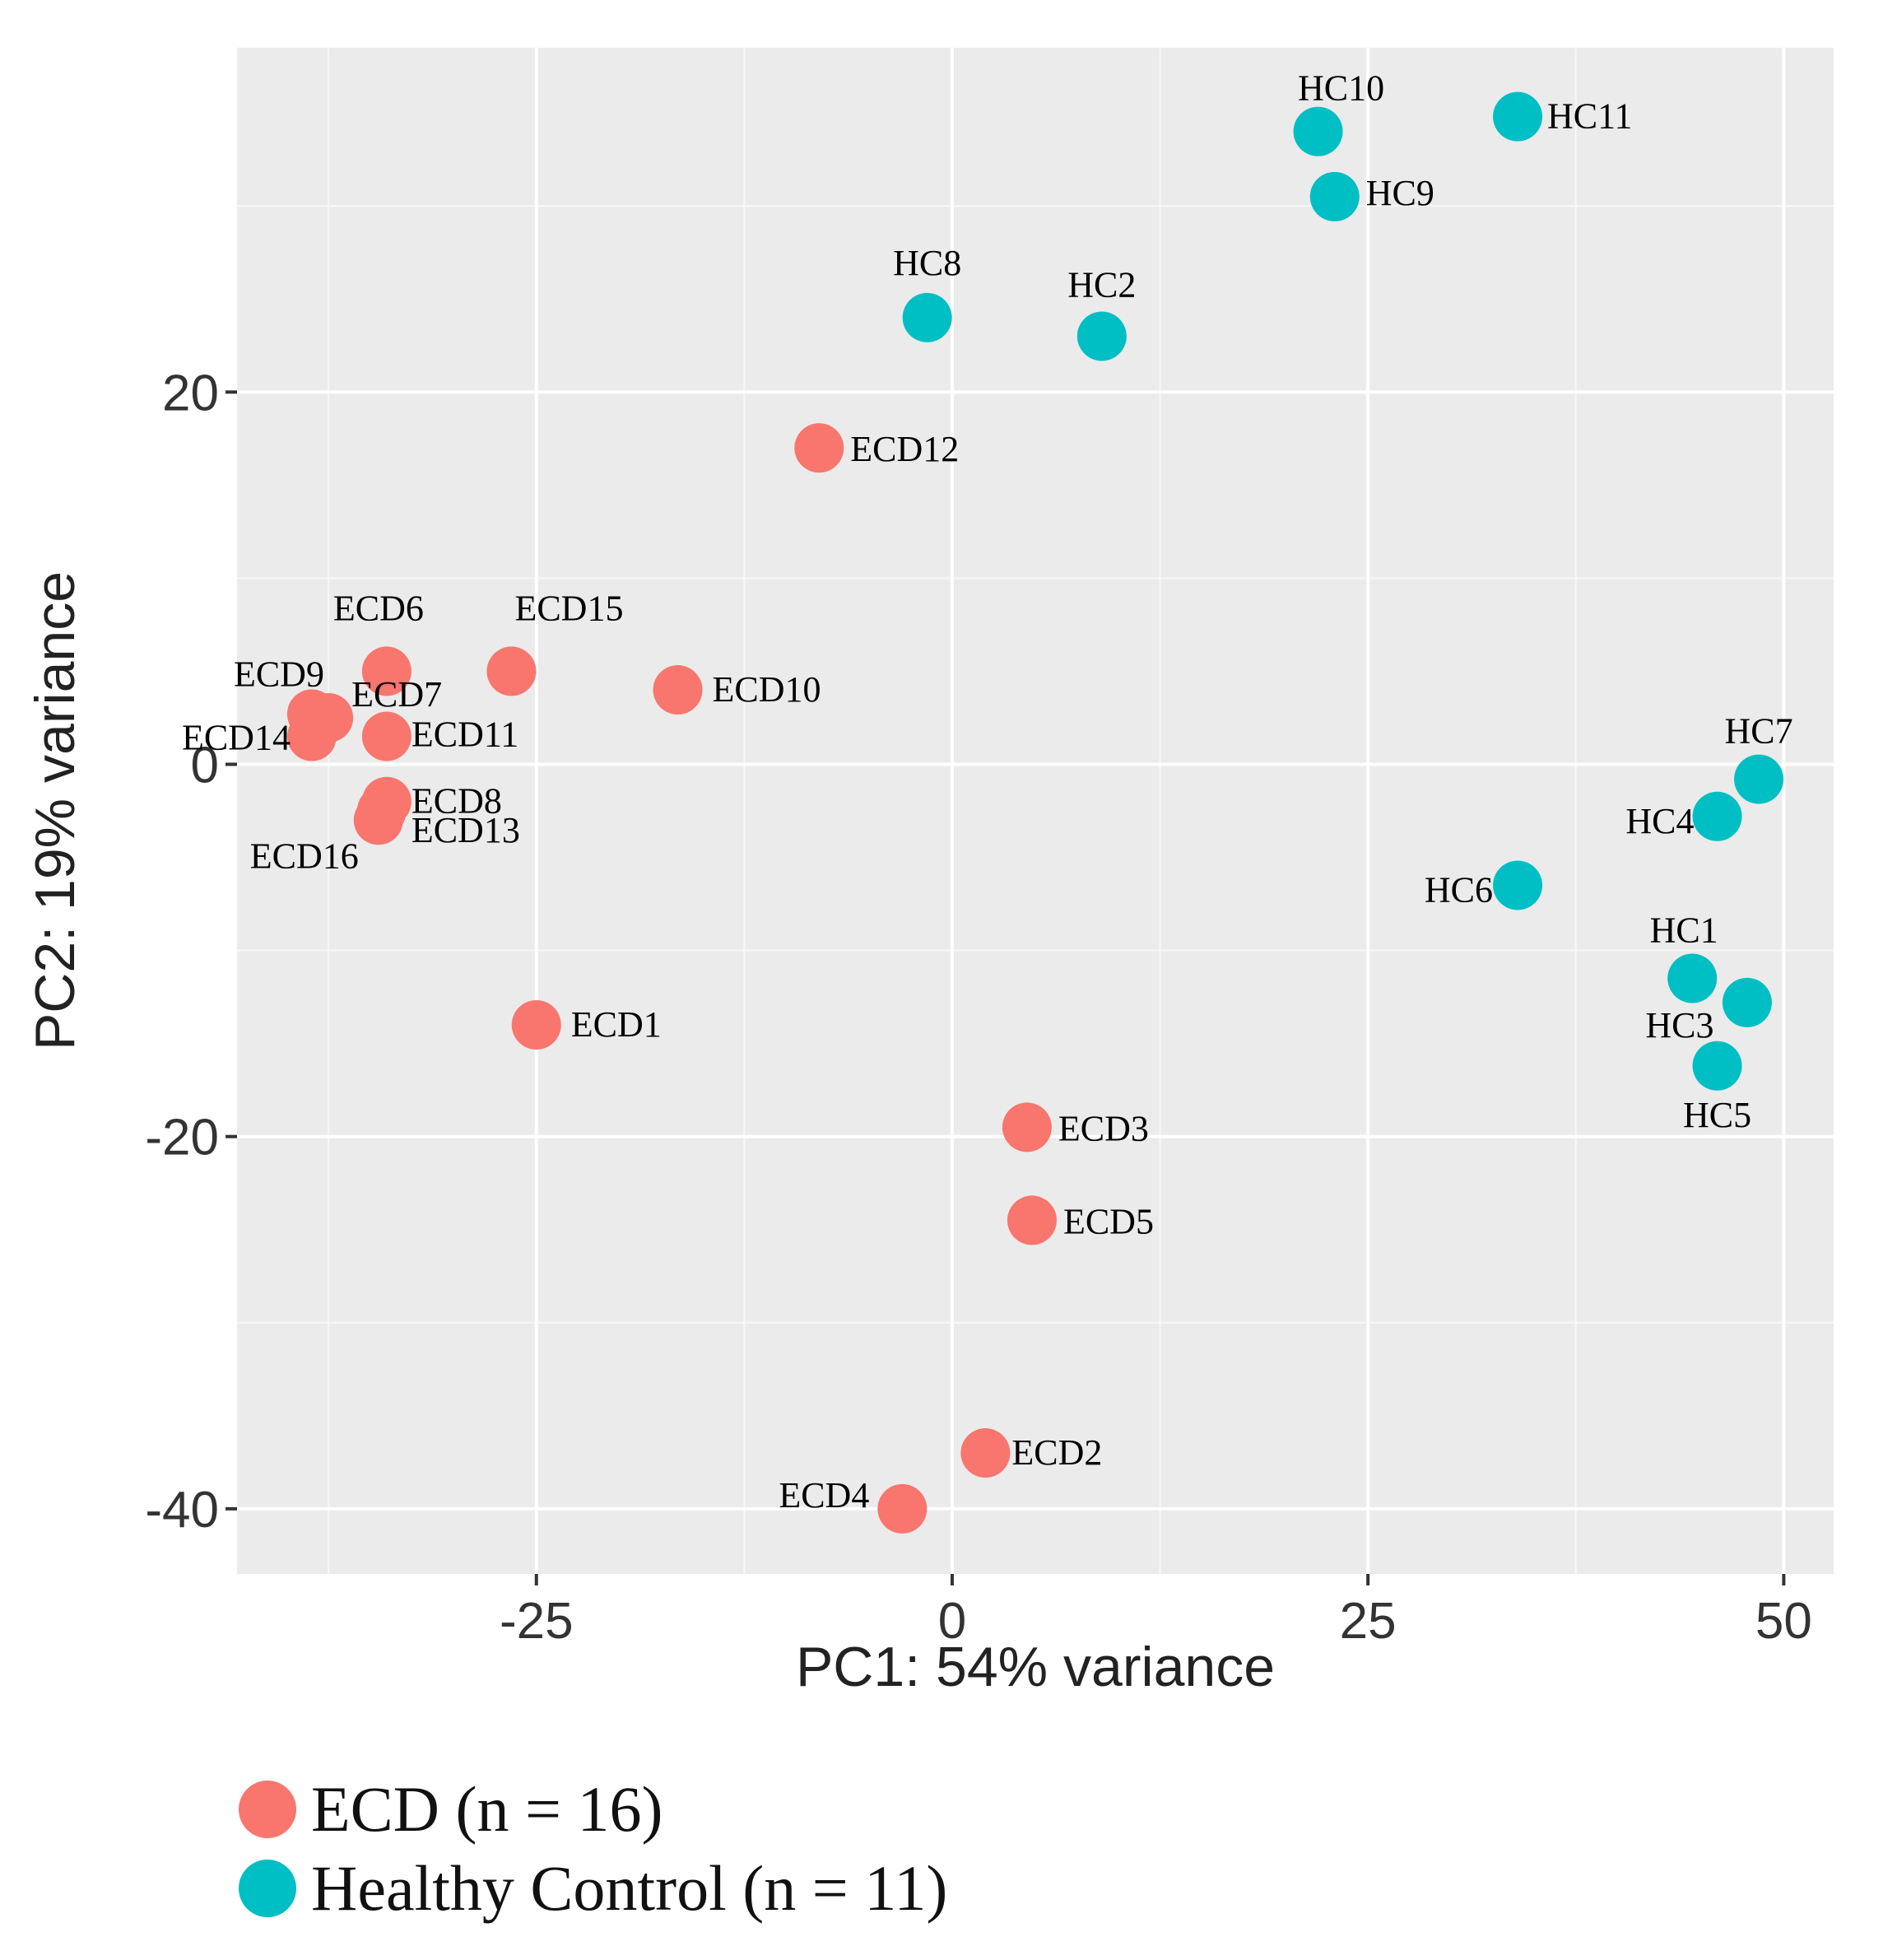 Image resolution: width=1897 pixels, height=1960 pixels. What do you see at coordinates (767, 689) in the screenshot?
I see `point-label-ecd10: ECD10` at bounding box center [767, 689].